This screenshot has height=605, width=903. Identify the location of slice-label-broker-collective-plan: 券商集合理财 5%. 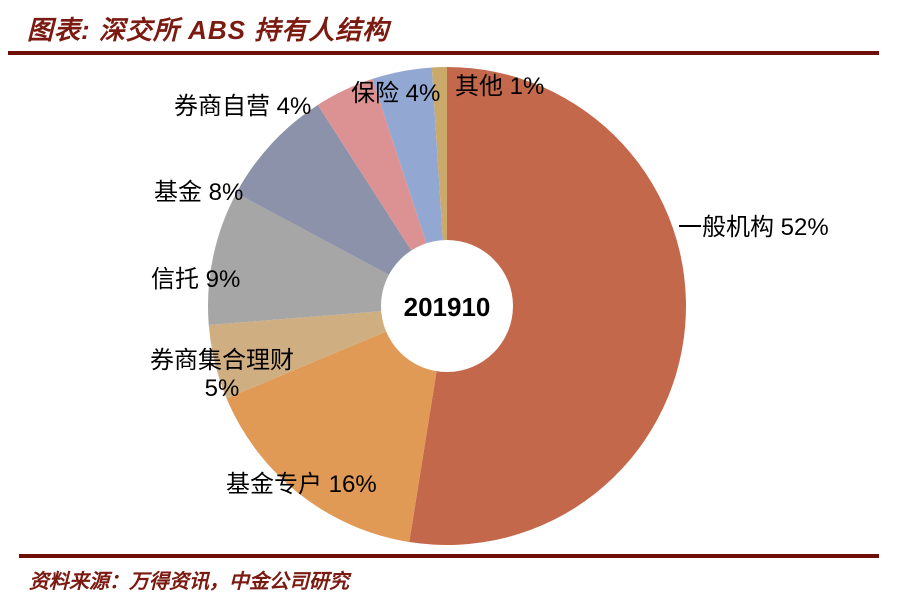
(222, 374).